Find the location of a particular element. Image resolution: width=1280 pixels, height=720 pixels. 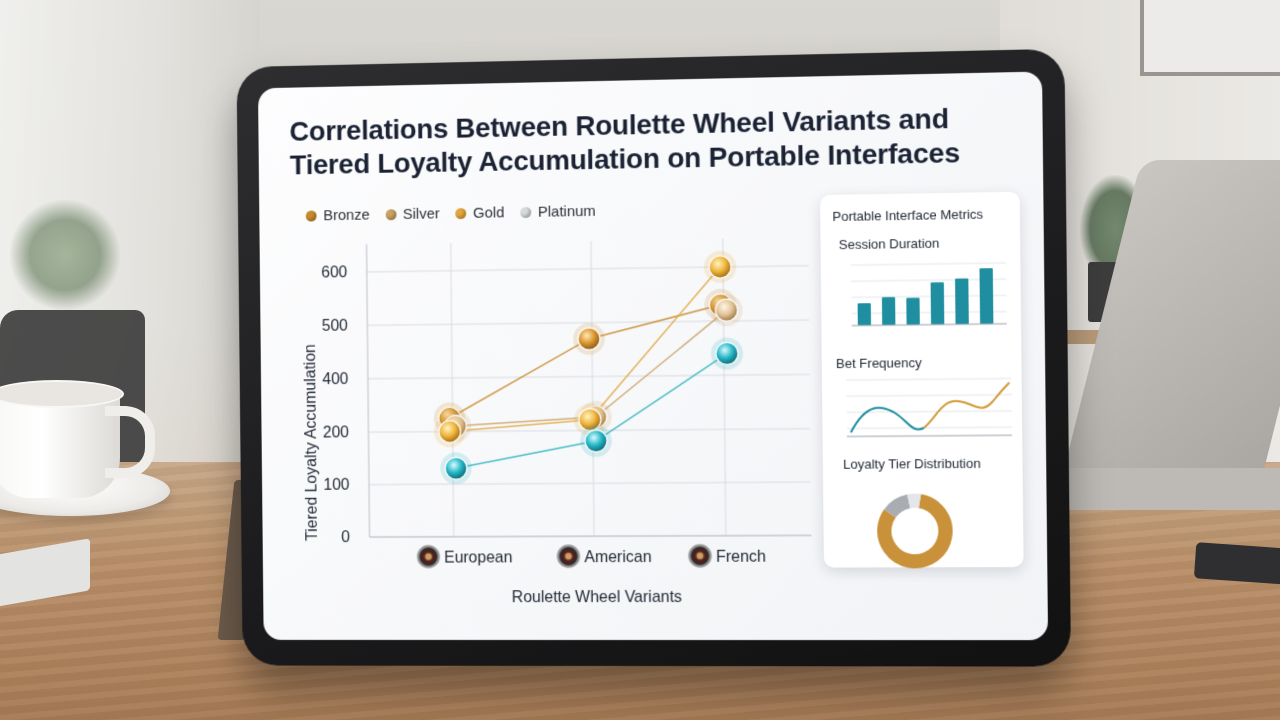

y-tick-label: 400 is located at coordinates (335, 379).